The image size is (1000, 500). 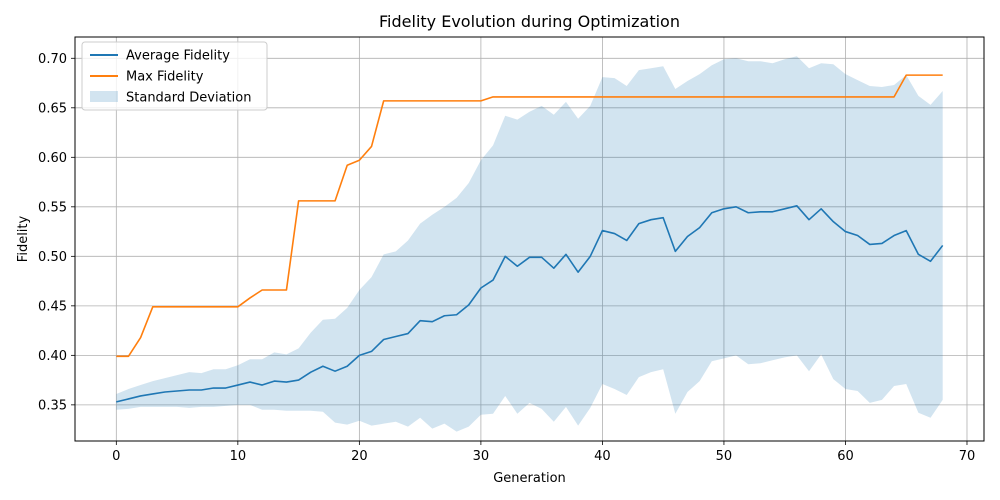 What do you see at coordinates (52, 158) in the screenshot?
I see `y-tick-label: 0.60` at bounding box center [52, 158].